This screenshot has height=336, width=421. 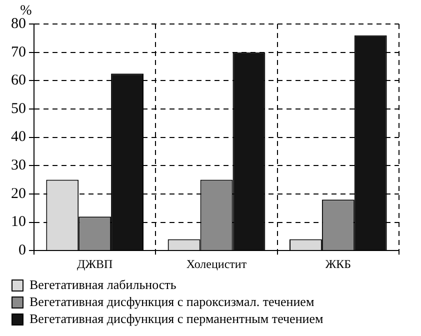 What do you see at coordinates (18, 137) in the screenshot?
I see `y-tick-label: 40` at bounding box center [18, 137].